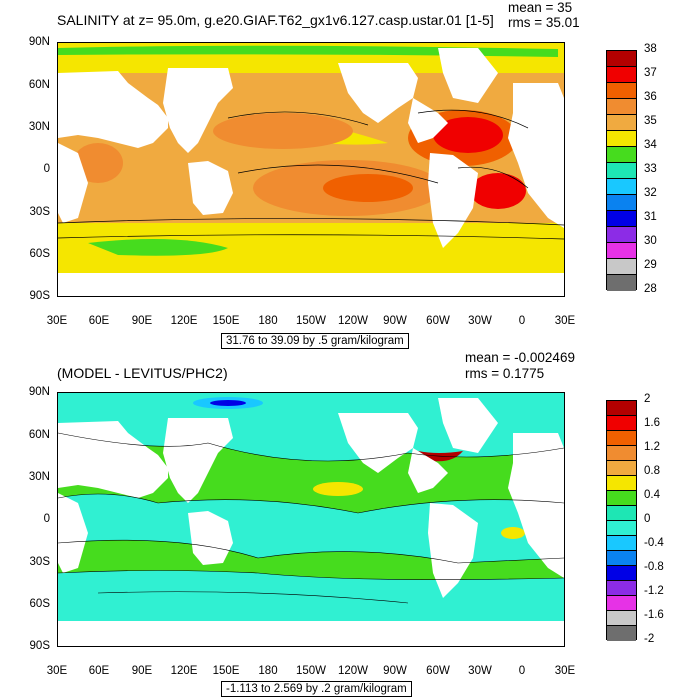 This screenshot has width=700, height=700. I want to click on colorbar-label: 35, so click(650, 121).